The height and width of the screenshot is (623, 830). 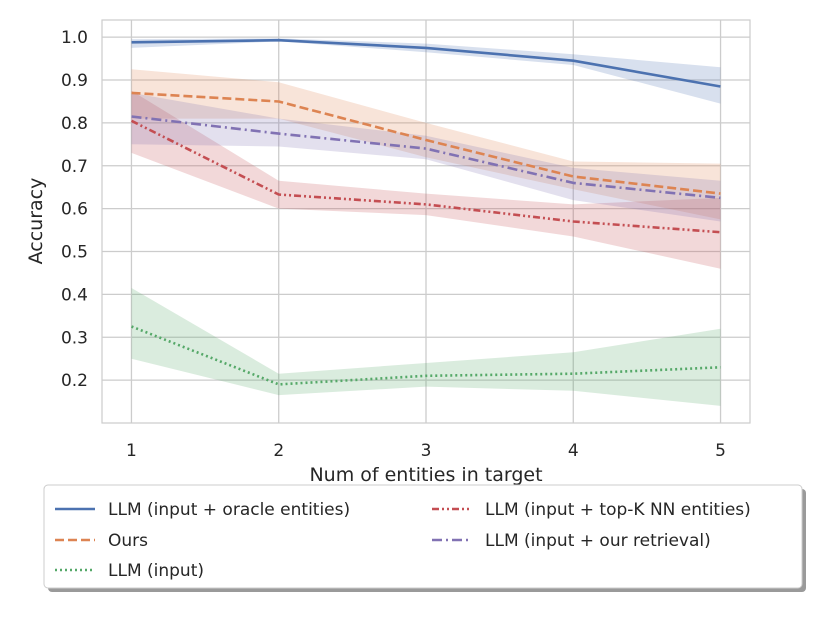 I want to click on y-tick-labels: 0.2 0.3 0.4 0.5 0.6 0.7 0.8 0.9 1.0, so click(x=74, y=209).